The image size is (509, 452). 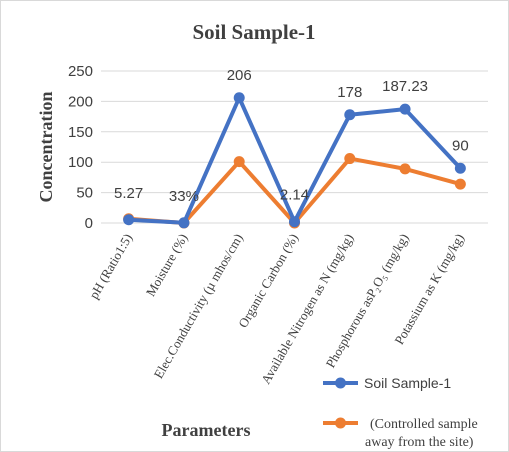 I want to click on data-label: 90, so click(x=460, y=145).